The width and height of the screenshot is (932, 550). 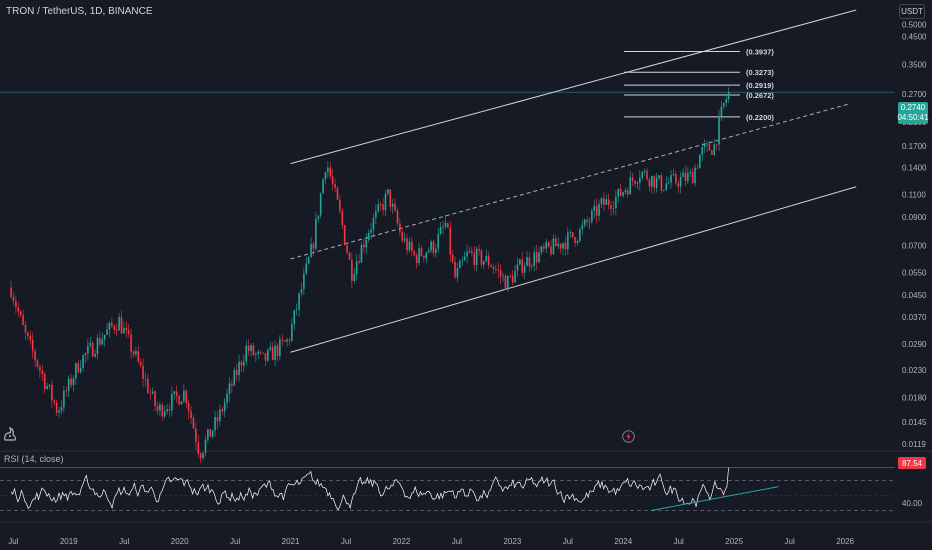 I want to click on time-tick-label-6: Jul, so click(x=346, y=541).